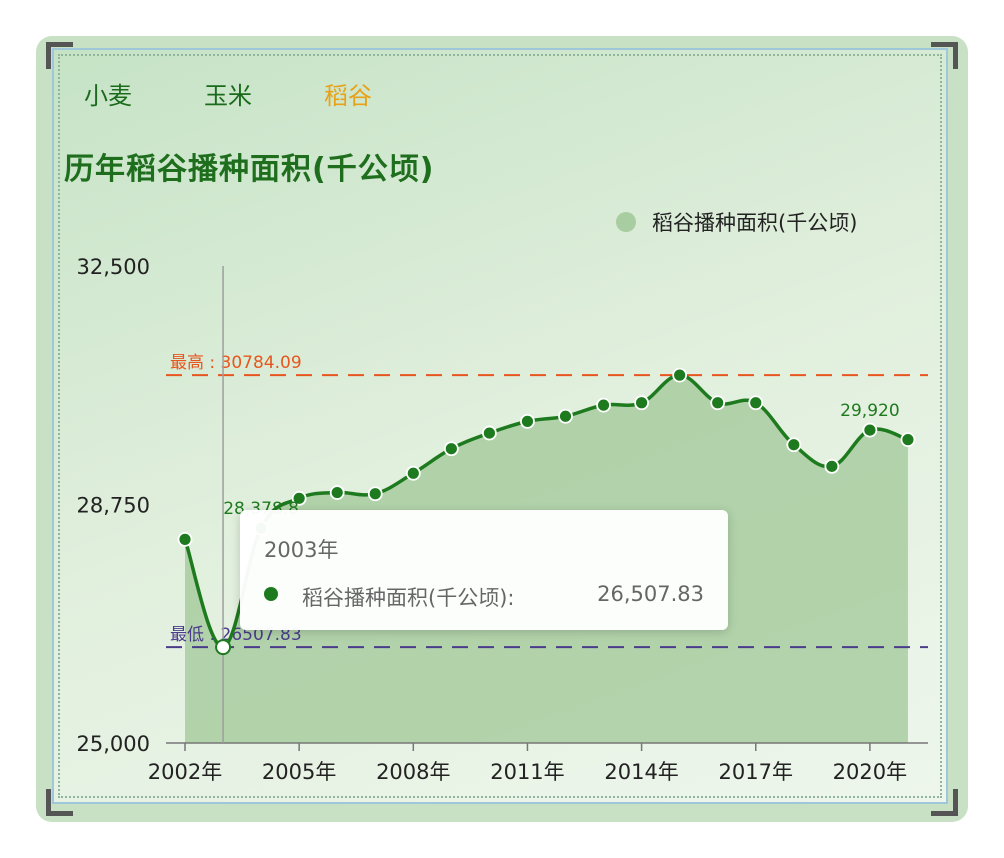  What do you see at coordinates (228, 96) in the screenshot?
I see `tab-corn: 玉米` at bounding box center [228, 96].